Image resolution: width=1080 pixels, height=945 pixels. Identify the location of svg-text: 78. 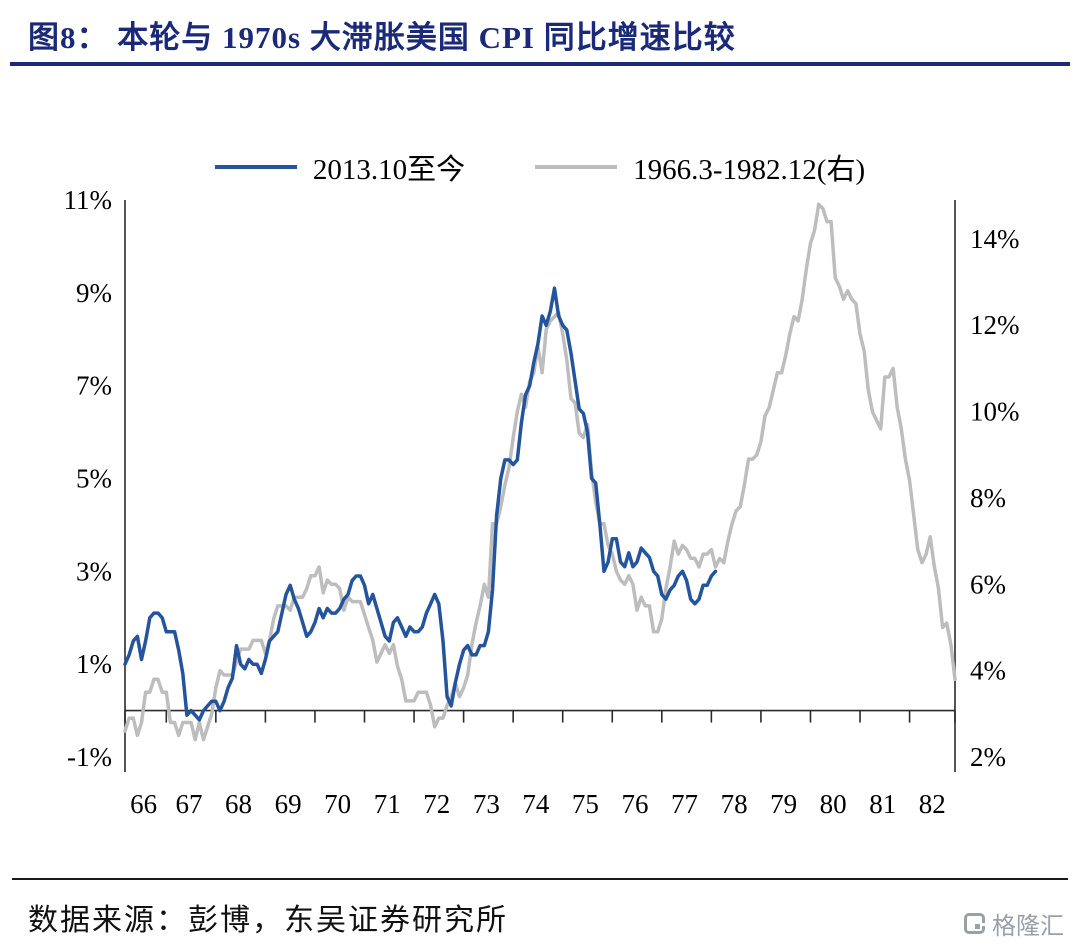
(734, 804).